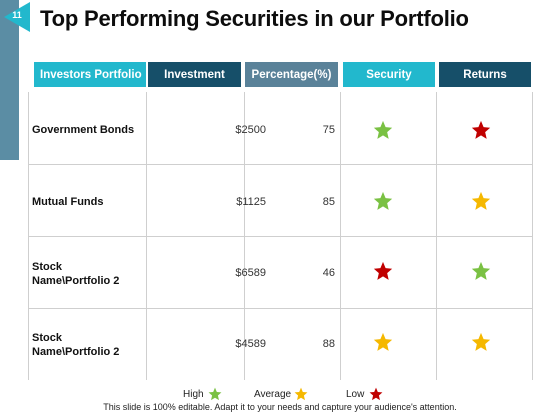  I want to click on header-returns: Returns, so click(485, 74).